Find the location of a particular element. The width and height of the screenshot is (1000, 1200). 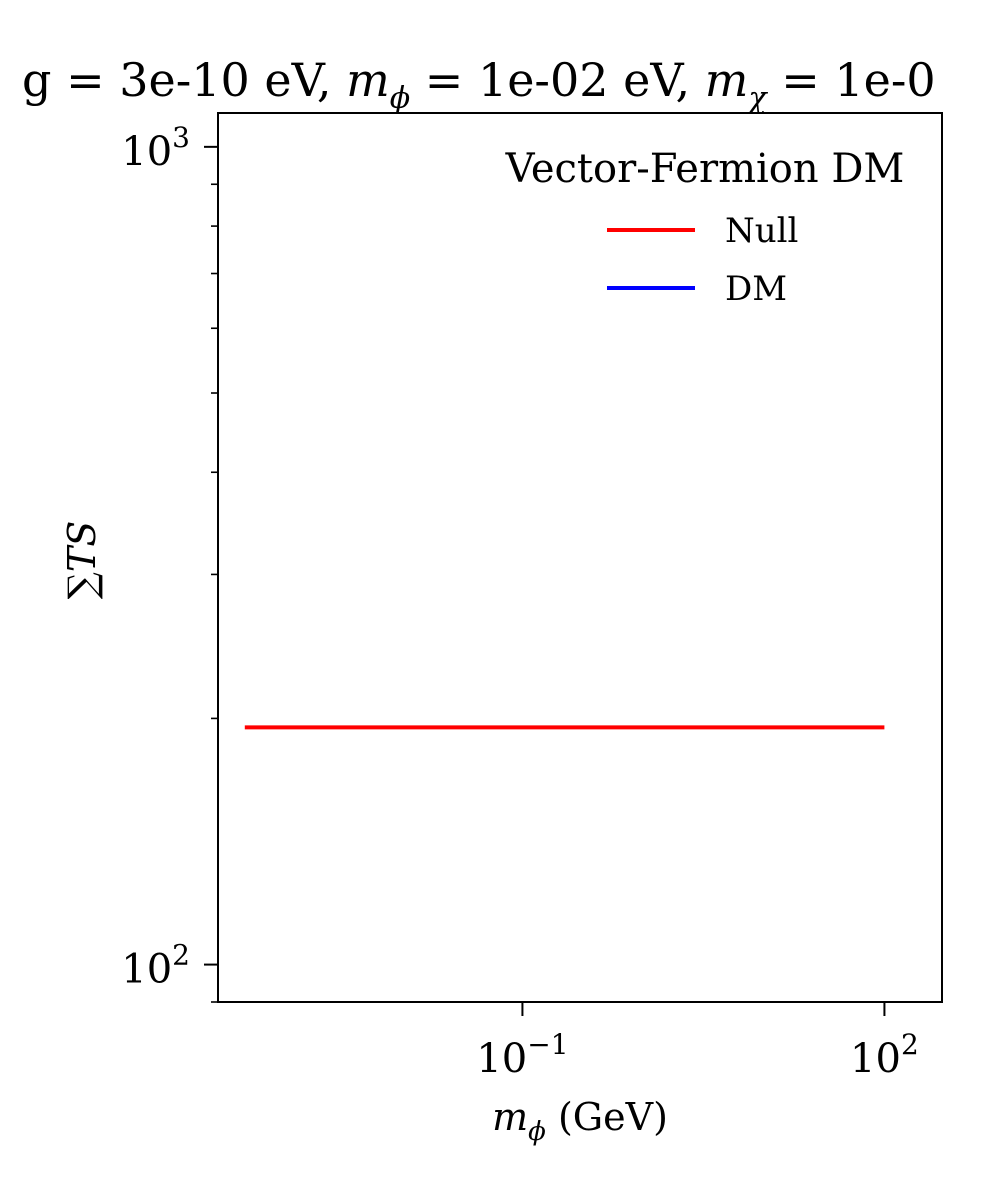

legend-label-null: Null is located at coordinates (761, 231).